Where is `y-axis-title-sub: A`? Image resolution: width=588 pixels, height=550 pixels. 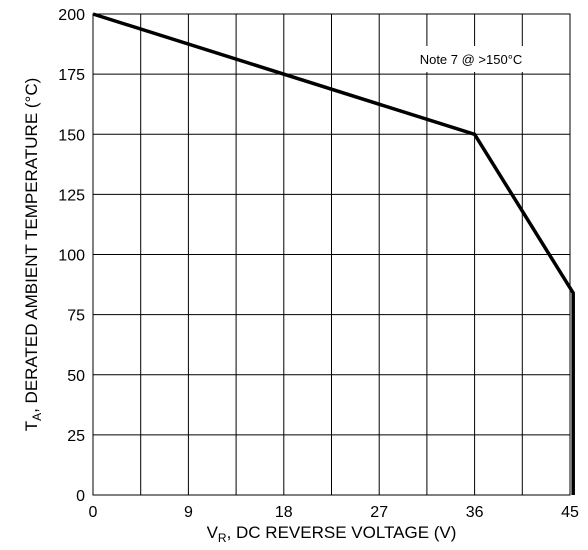
y-axis-title-sub: A is located at coordinates (37, 417).